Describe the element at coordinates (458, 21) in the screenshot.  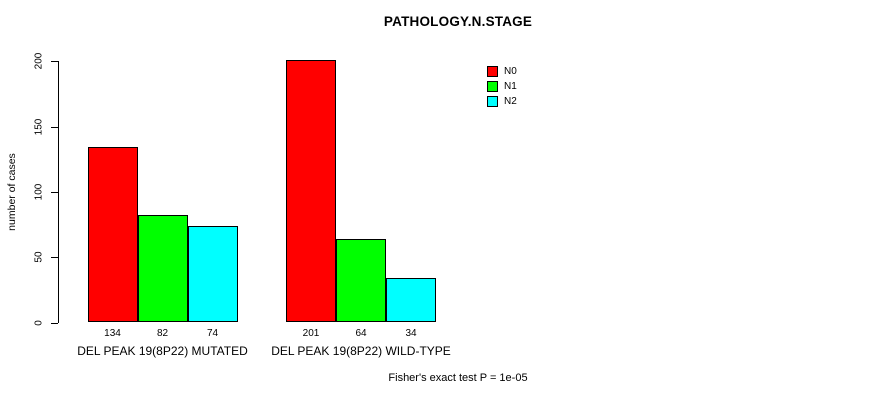
I see `chart-title: PATHOLOGY.N.STAGE` at that location.